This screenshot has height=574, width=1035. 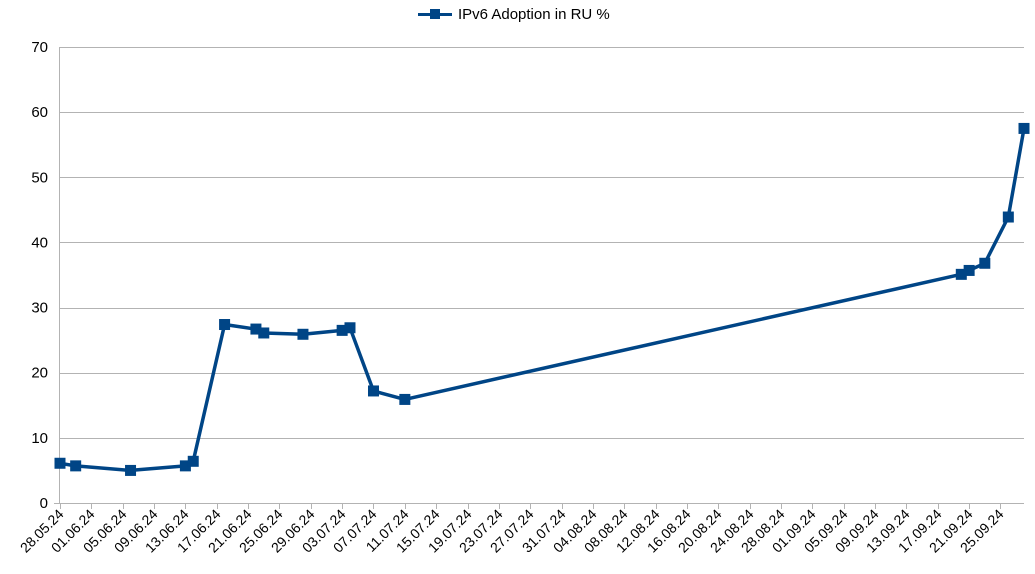 What do you see at coordinates (435, 14) in the screenshot?
I see `legend-line-marker-icon` at bounding box center [435, 14].